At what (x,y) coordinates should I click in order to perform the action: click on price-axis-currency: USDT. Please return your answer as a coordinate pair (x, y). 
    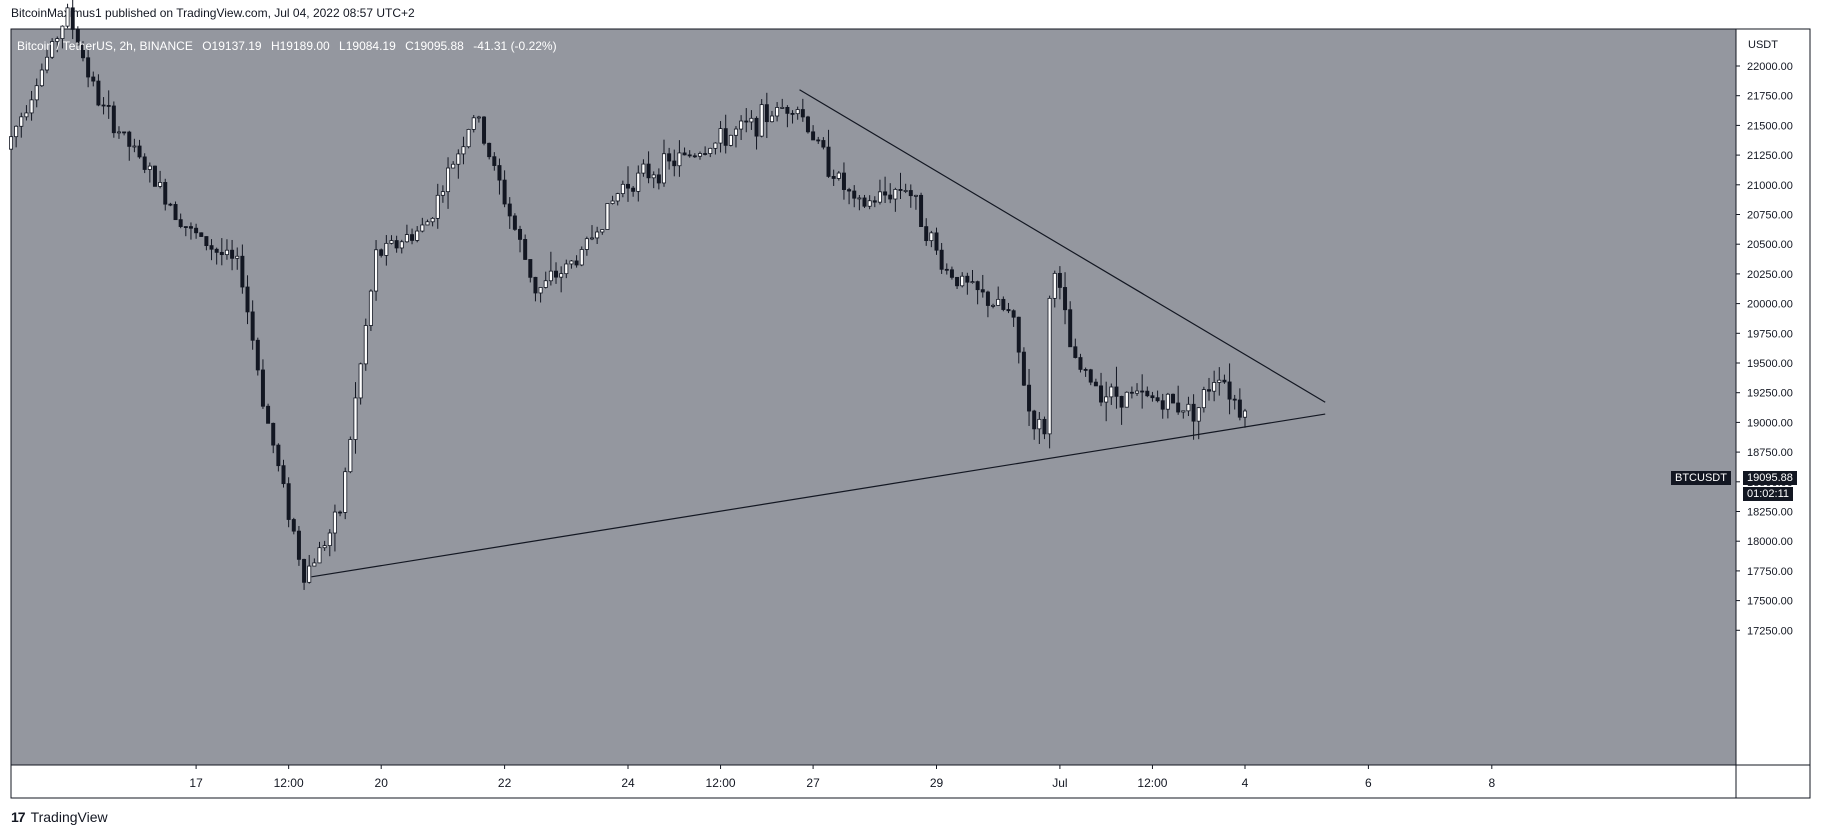
    Looking at the image, I should click on (1763, 45).